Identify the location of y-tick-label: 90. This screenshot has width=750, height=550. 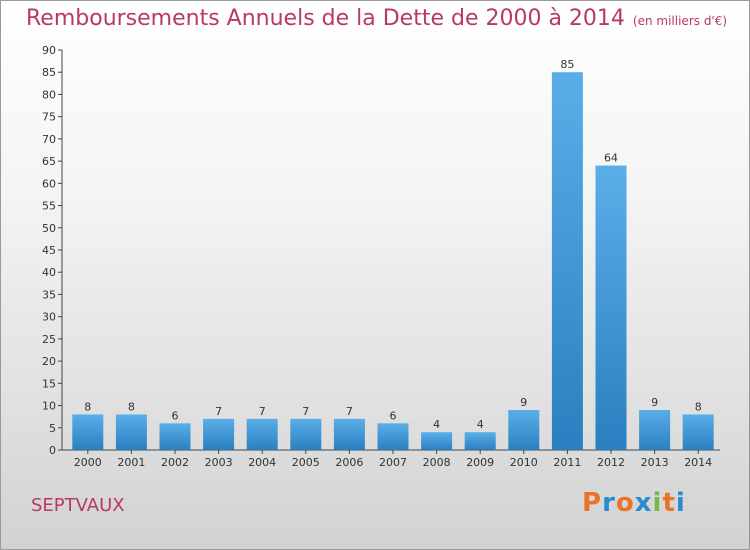
(49, 50).